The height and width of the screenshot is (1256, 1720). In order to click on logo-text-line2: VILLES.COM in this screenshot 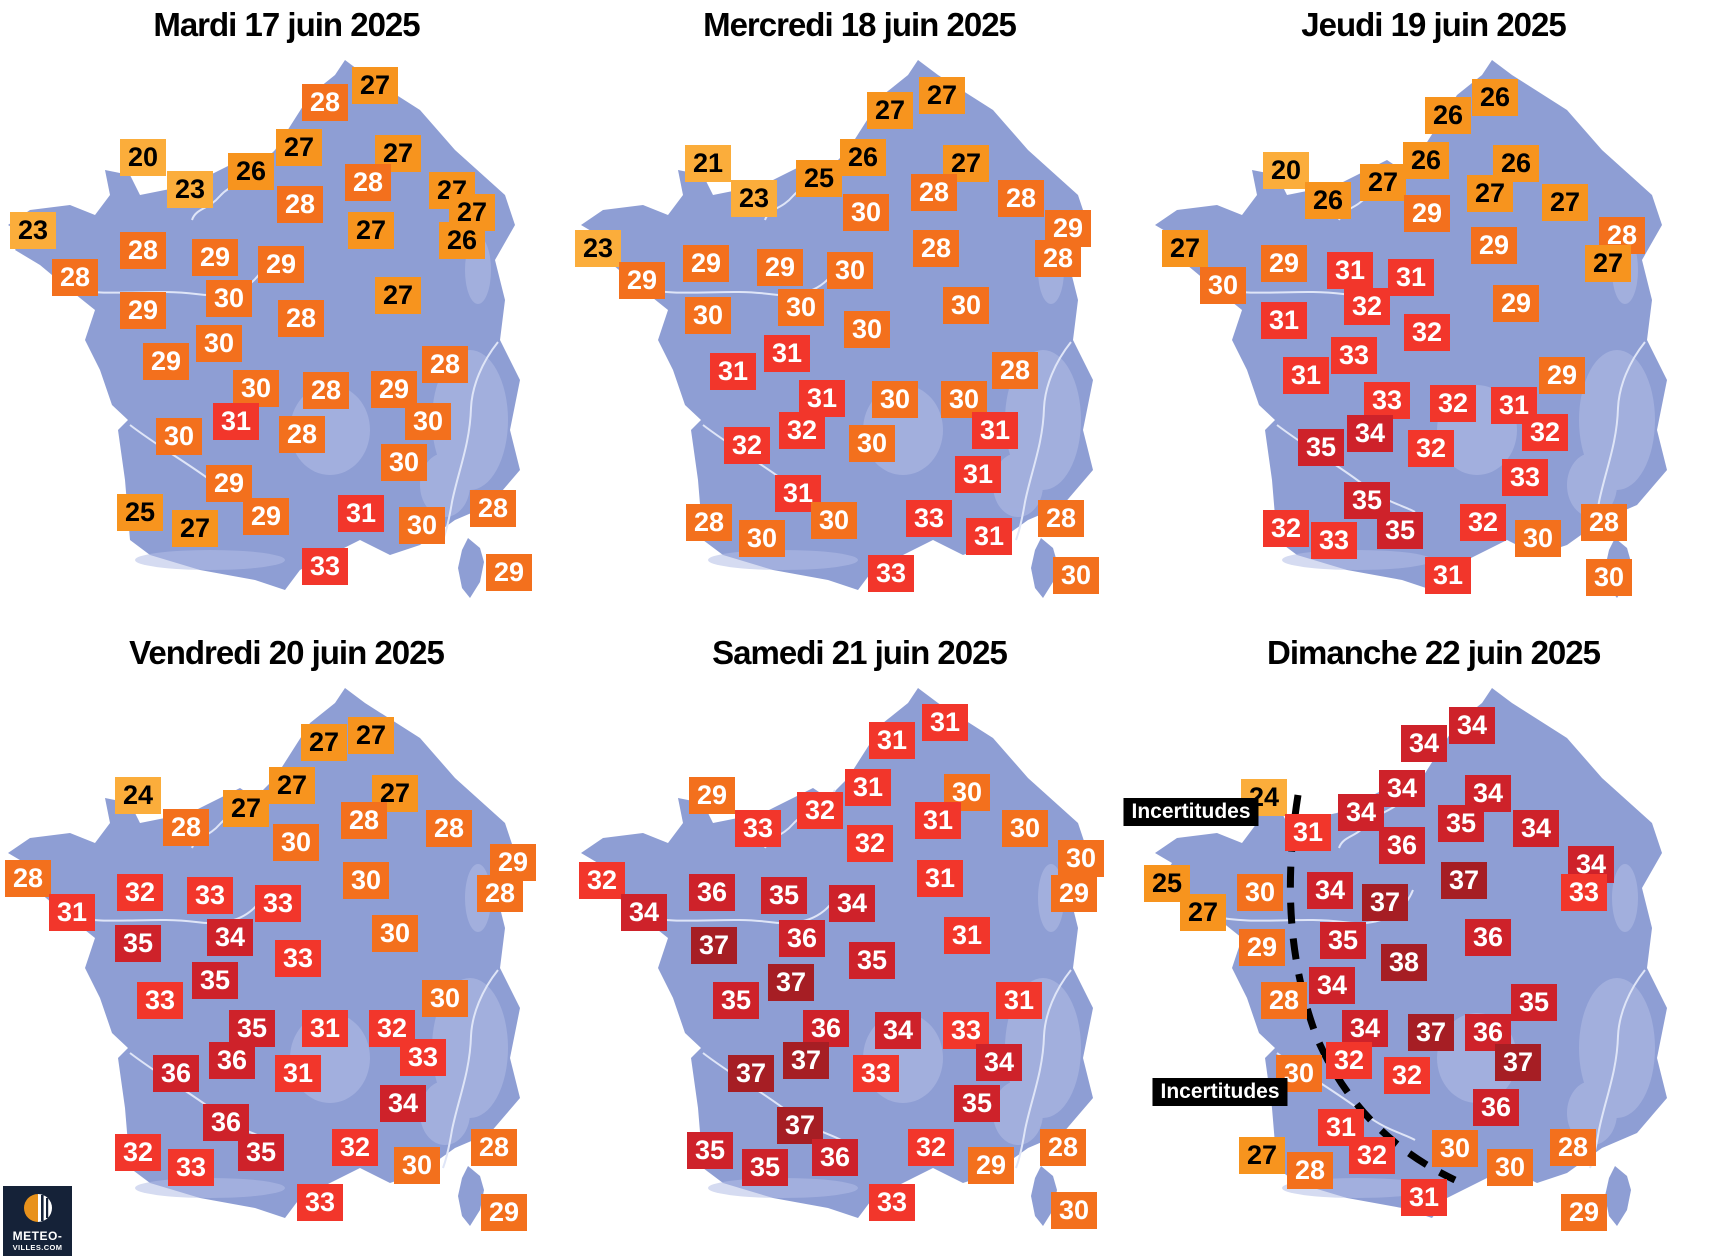, I will do `click(37, 1247)`.